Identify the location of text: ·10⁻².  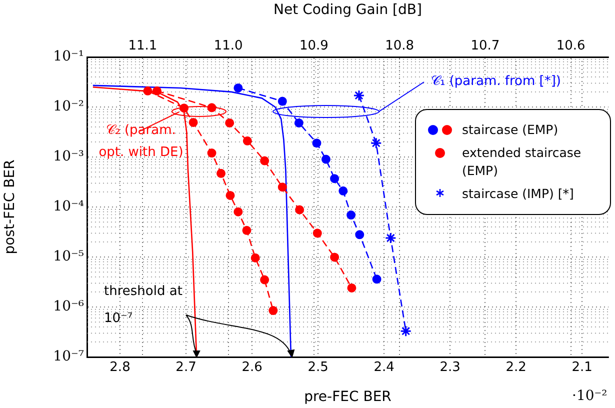
(590, 396).